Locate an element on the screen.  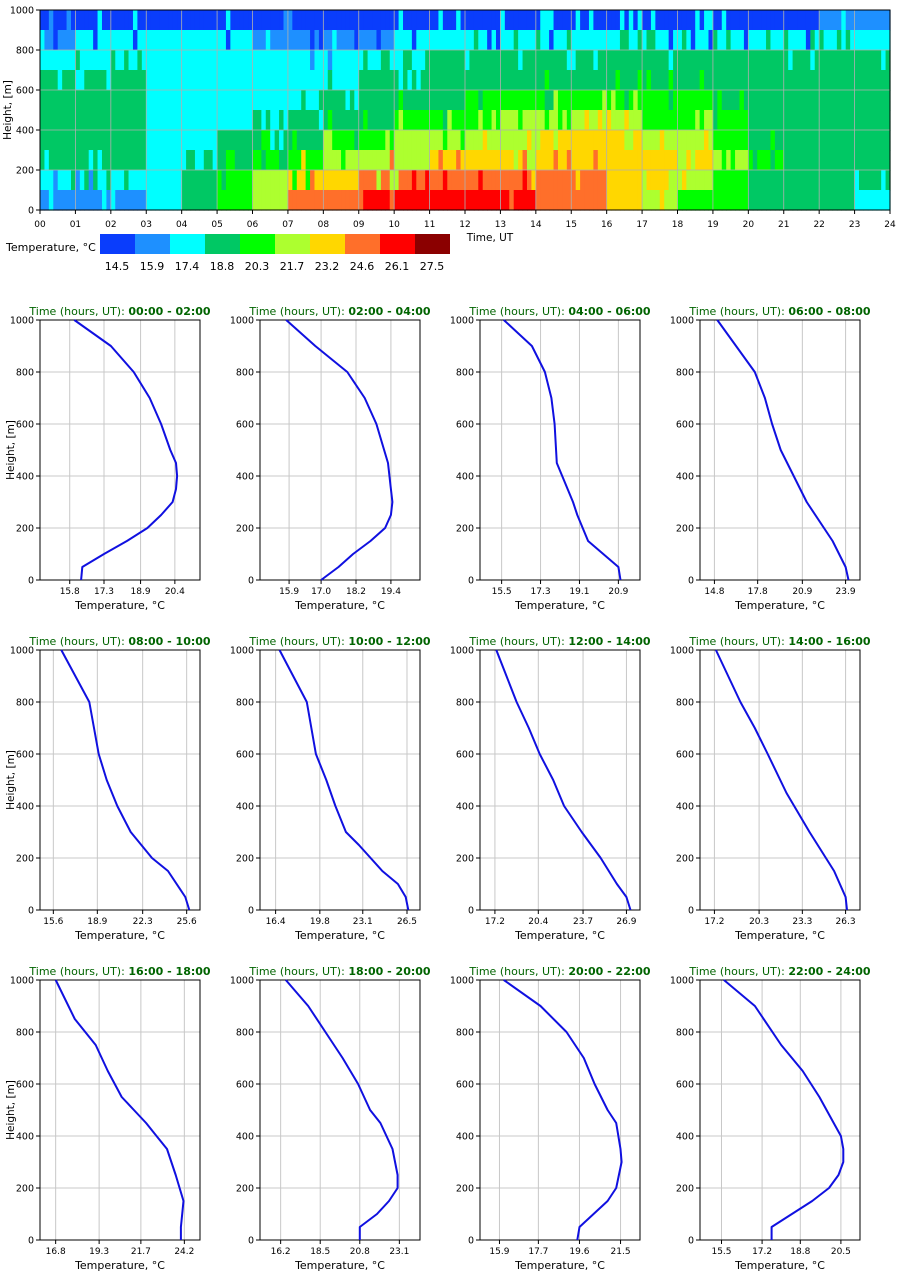
colorbar-swatch is located at coordinates (327, 244).